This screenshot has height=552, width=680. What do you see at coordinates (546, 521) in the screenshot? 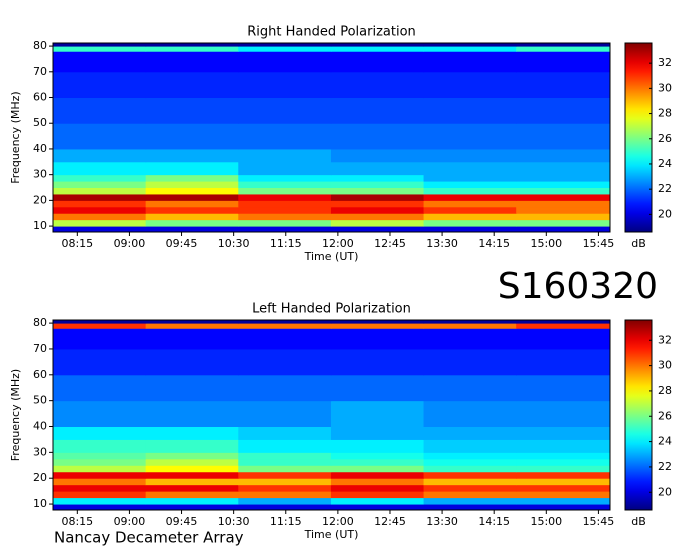
I see `x-tick-label: 15:00` at bounding box center [546, 521].